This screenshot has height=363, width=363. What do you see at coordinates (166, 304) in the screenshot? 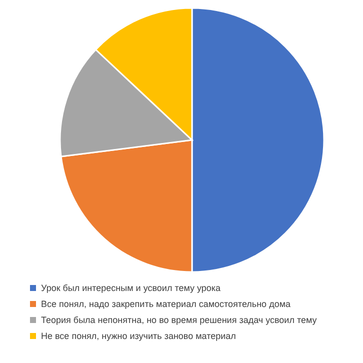
I see `legend-label: Все понял, надо закрепить материал самостоятельно дома` at bounding box center [166, 304].